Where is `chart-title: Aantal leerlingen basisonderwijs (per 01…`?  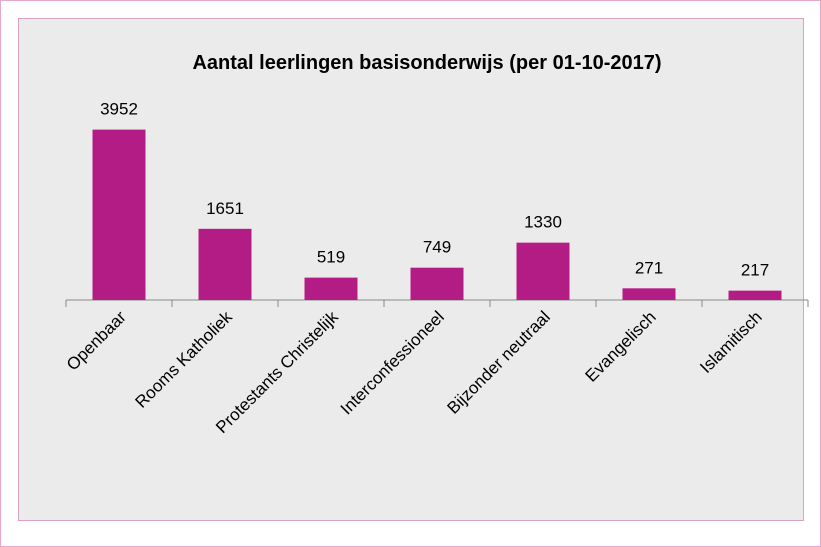 chart-title: Aantal leerlingen basisonderwijs (per 01… is located at coordinates (426, 63).